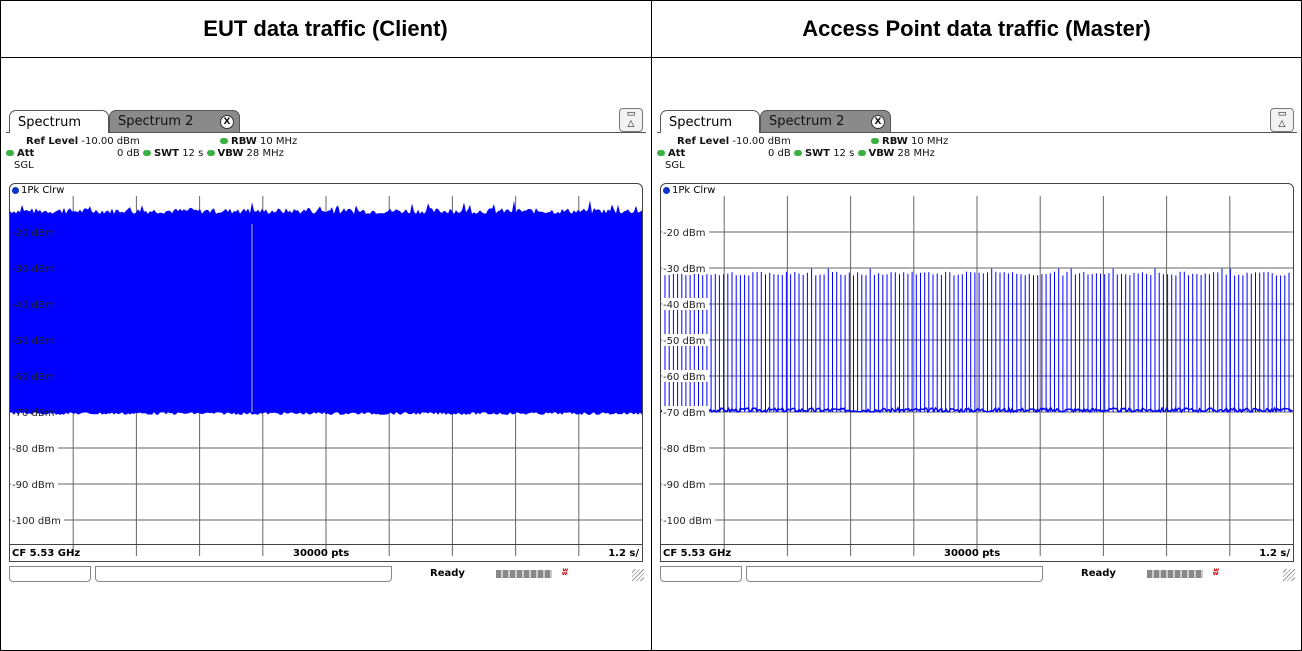  What do you see at coordinates (326, 313) in the screenshot?
I see `trace-fill` at bounding box center [326, 313].